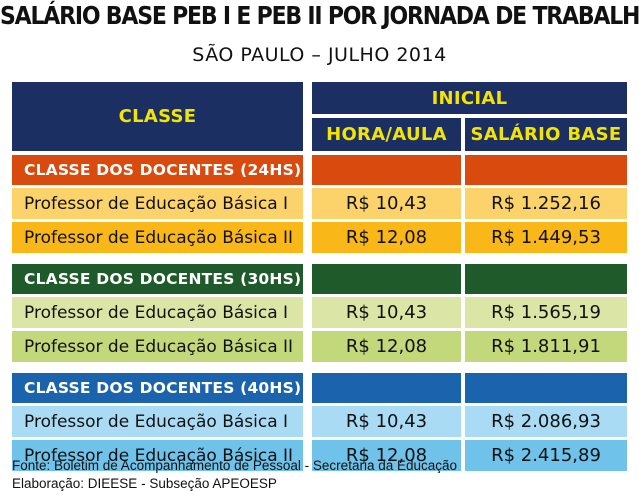  I want to click on header-inicial: INICIAL, so click(469, 98).